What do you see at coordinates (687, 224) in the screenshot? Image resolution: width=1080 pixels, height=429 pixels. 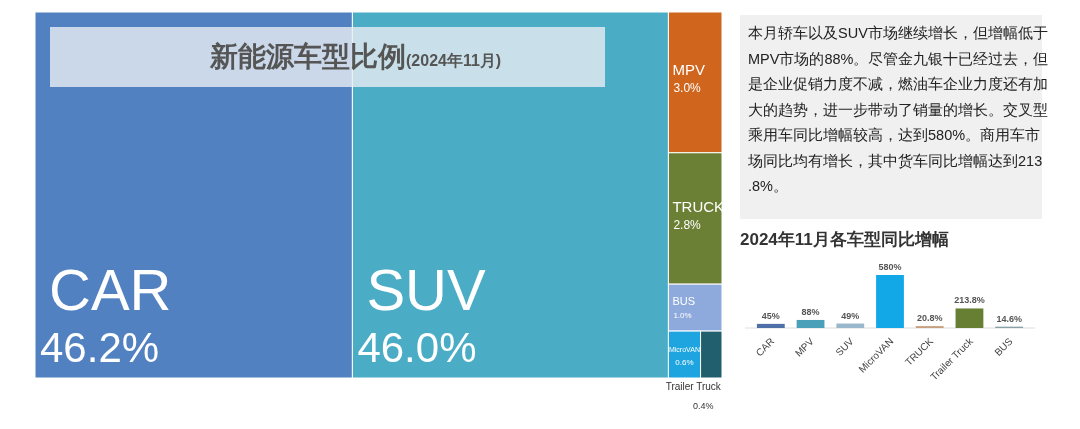 I see `data-label: 2.8%` at bounding box center [687, 224].